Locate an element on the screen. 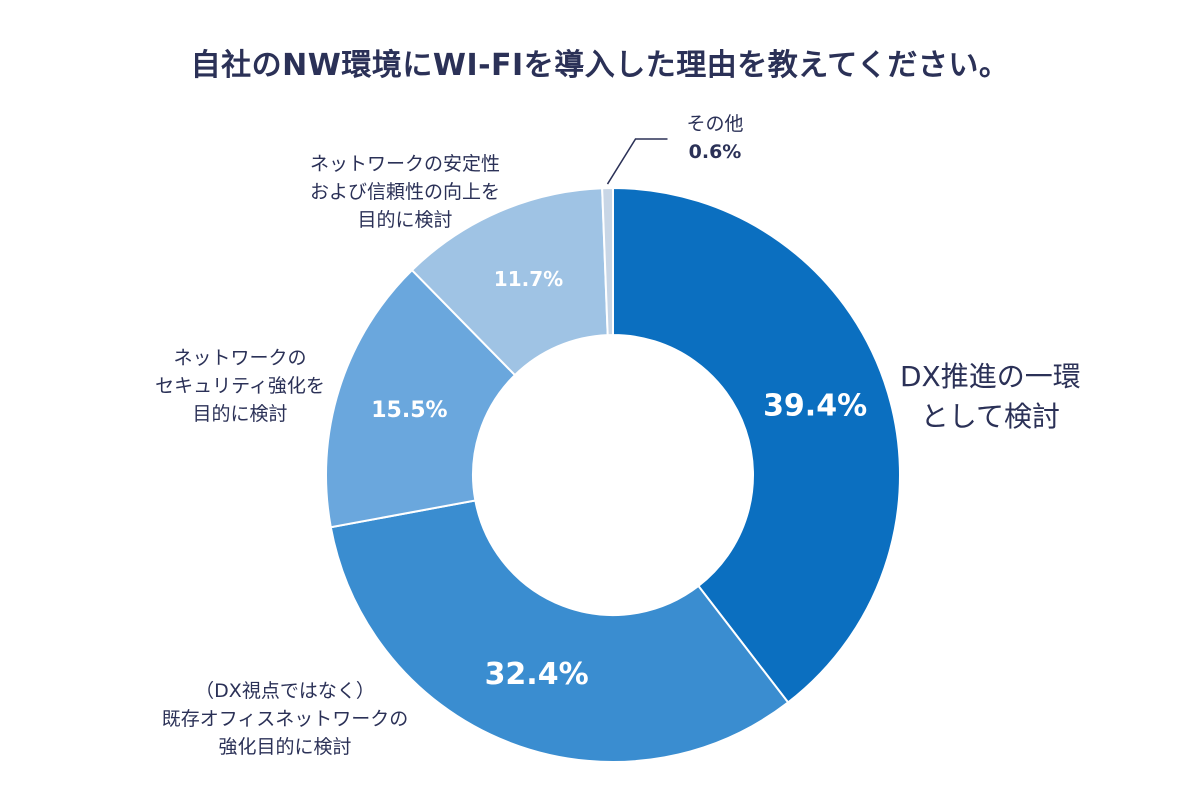  slice-other is located at coordinates (607, 261).